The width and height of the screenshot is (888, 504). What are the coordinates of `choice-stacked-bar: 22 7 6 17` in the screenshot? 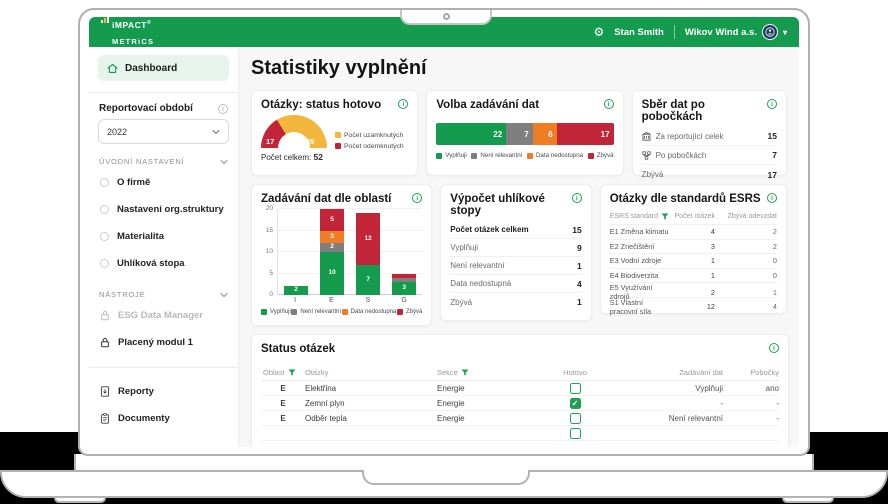 It's located at (525, 134).